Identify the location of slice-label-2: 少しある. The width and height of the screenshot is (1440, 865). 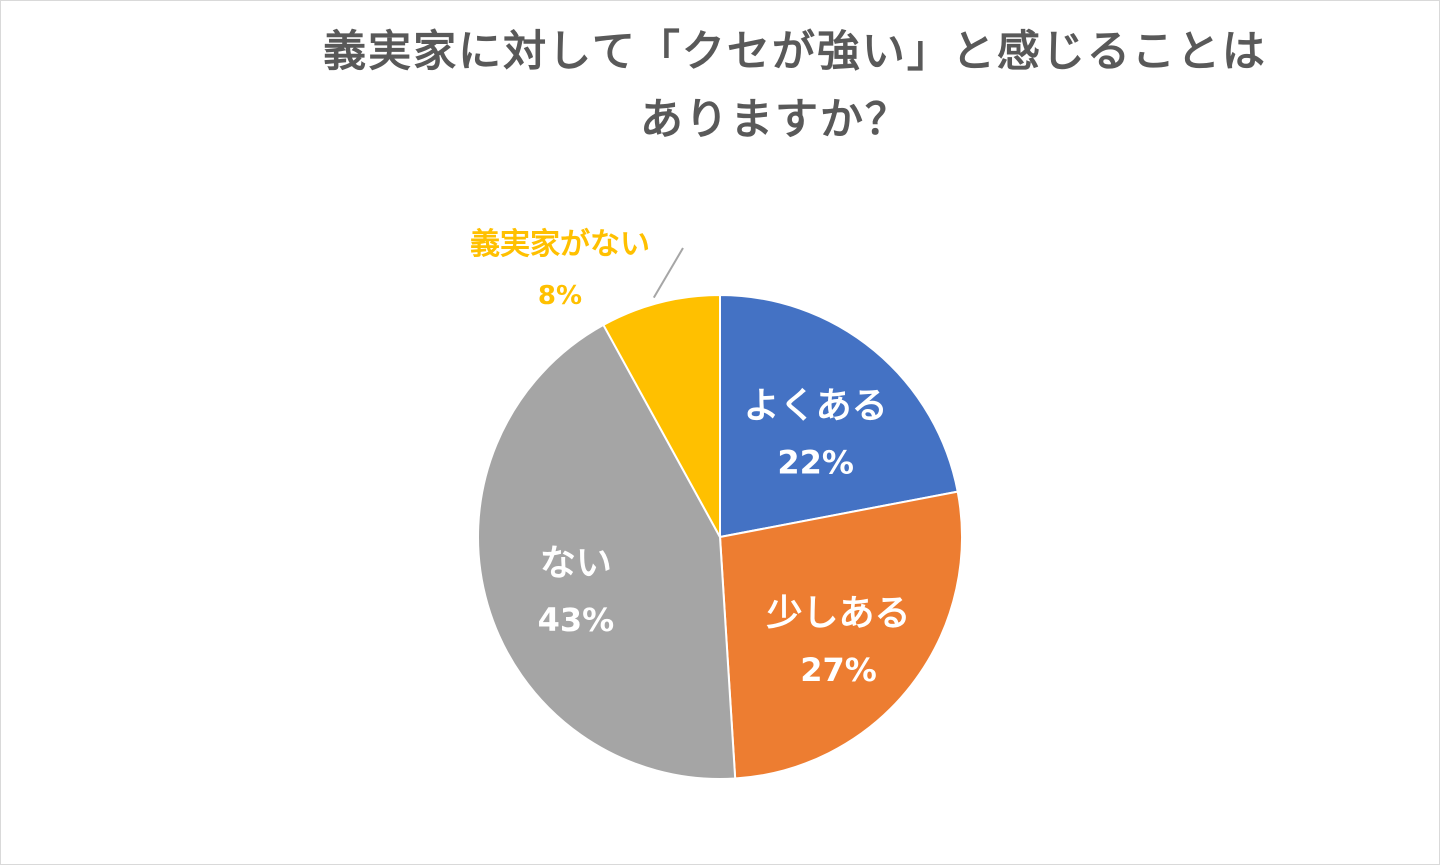
(839, 613).